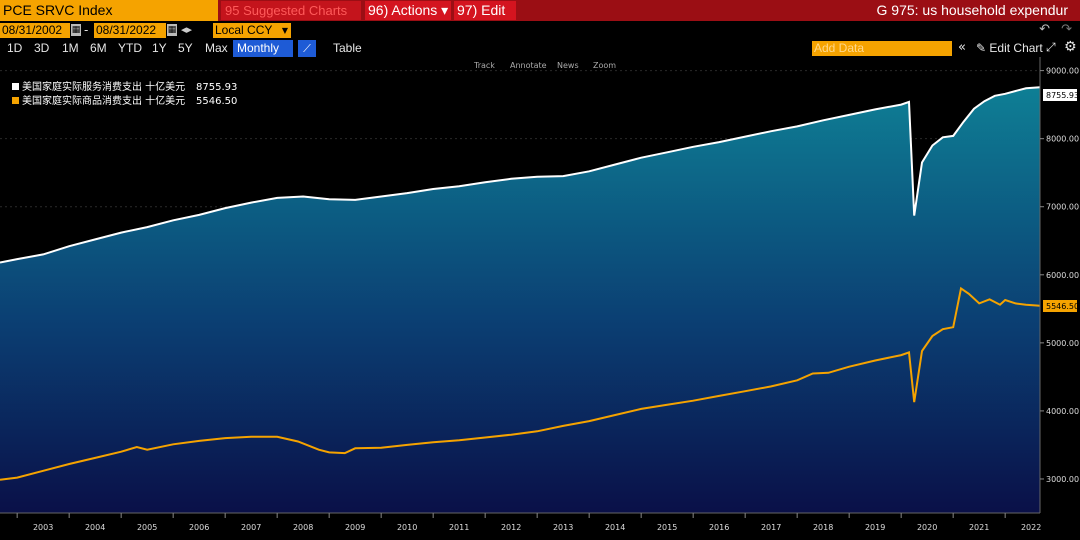  I want to click on x-tick-label: 2020, so click(927, 527).